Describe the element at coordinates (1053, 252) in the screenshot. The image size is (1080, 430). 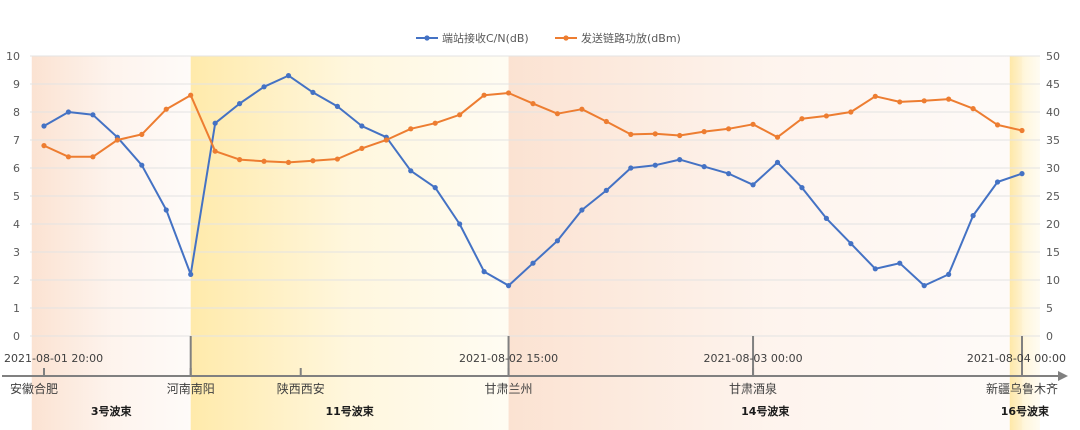
I see `y-right-tick-label: 15` at that location.